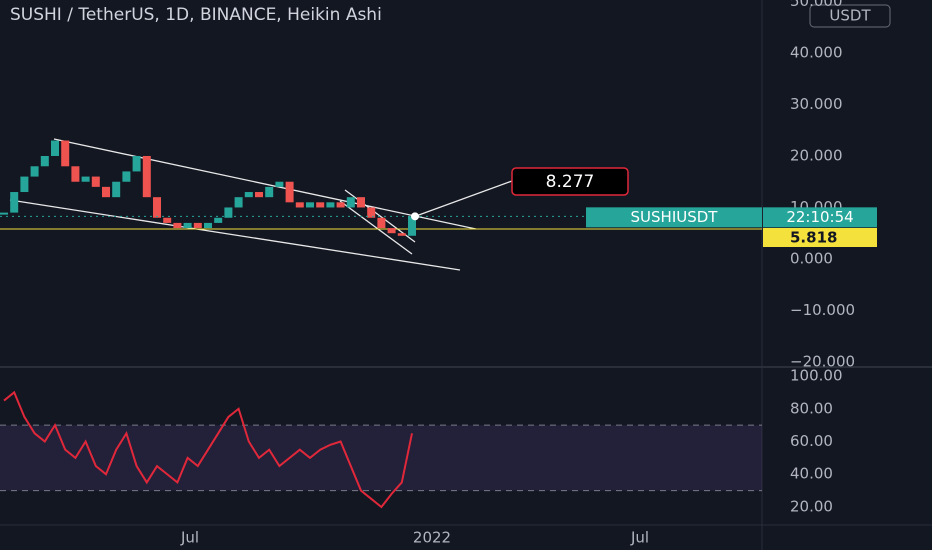 The height and width of the screenshot is (550, 932). Describe the element at coordinates (208, 449) in the screenshot. I see `rsi-line` at that location.